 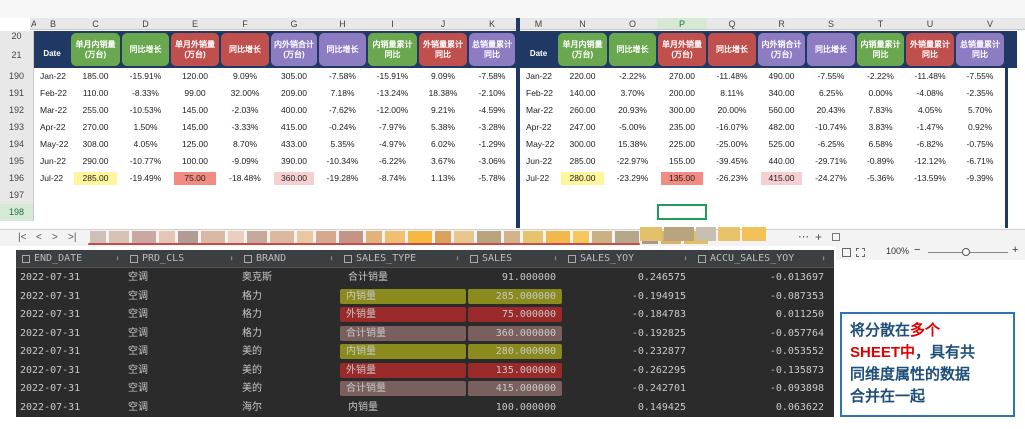 What do you see at coordinates (245, 110) in the screenshot?
I see `table-cell: -2.03%` at bounding box center [245, 110].